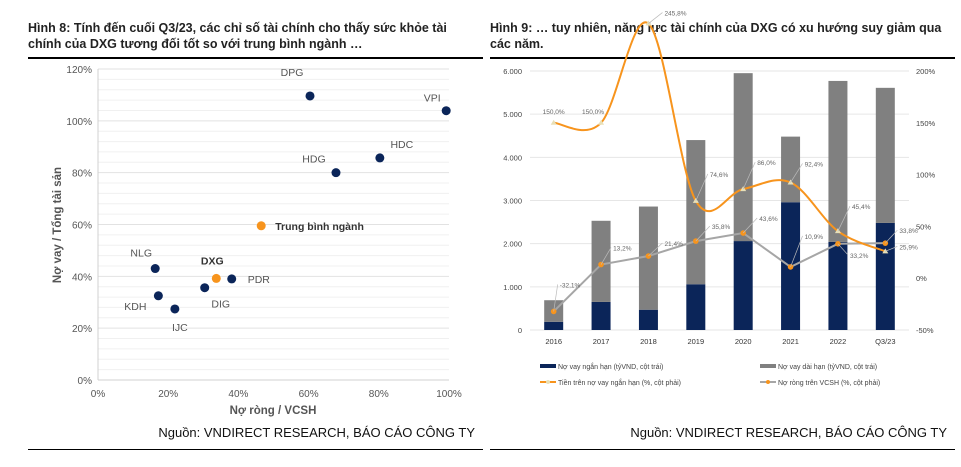 This screenshot has height=467, width=961. I want to click on combo-x-tick-label: 2019, so click(695, 341).